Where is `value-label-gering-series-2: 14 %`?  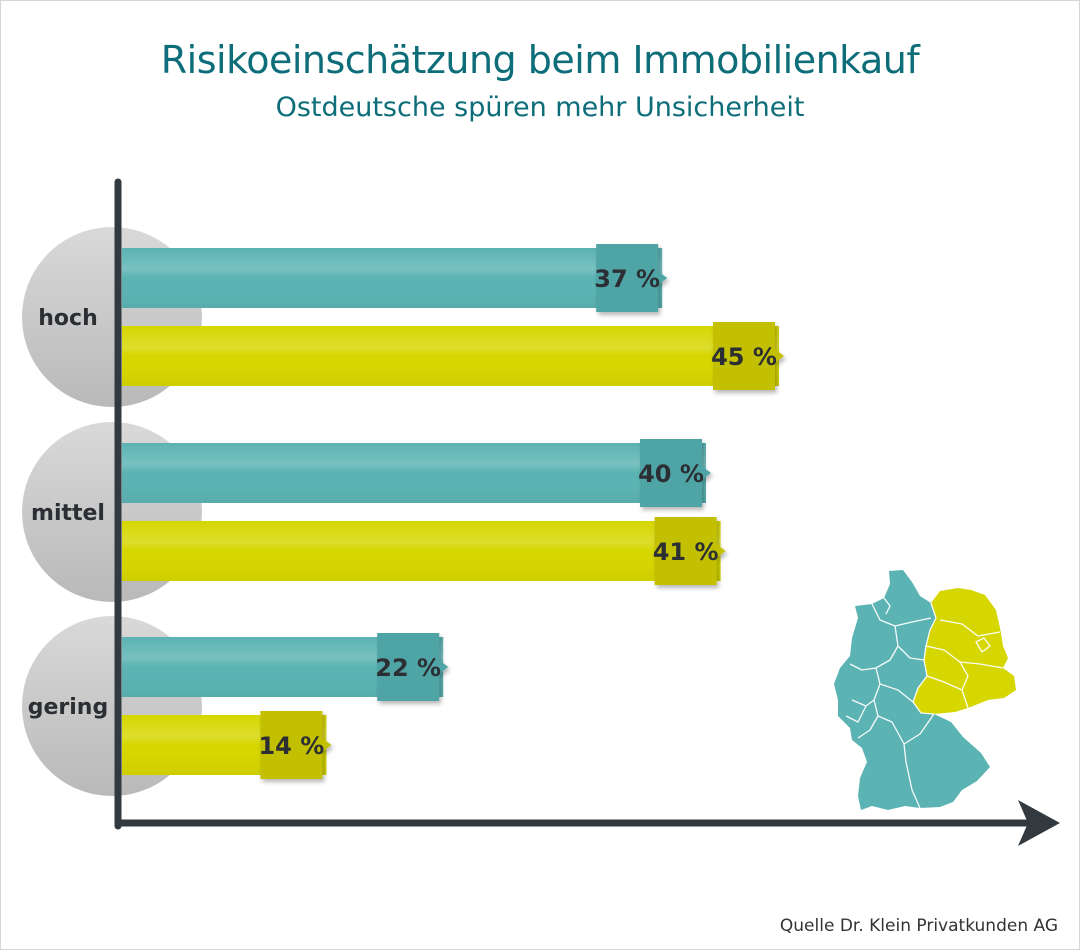
value-label-gering-series-2: 14 % is located at coordinates (291, 746).